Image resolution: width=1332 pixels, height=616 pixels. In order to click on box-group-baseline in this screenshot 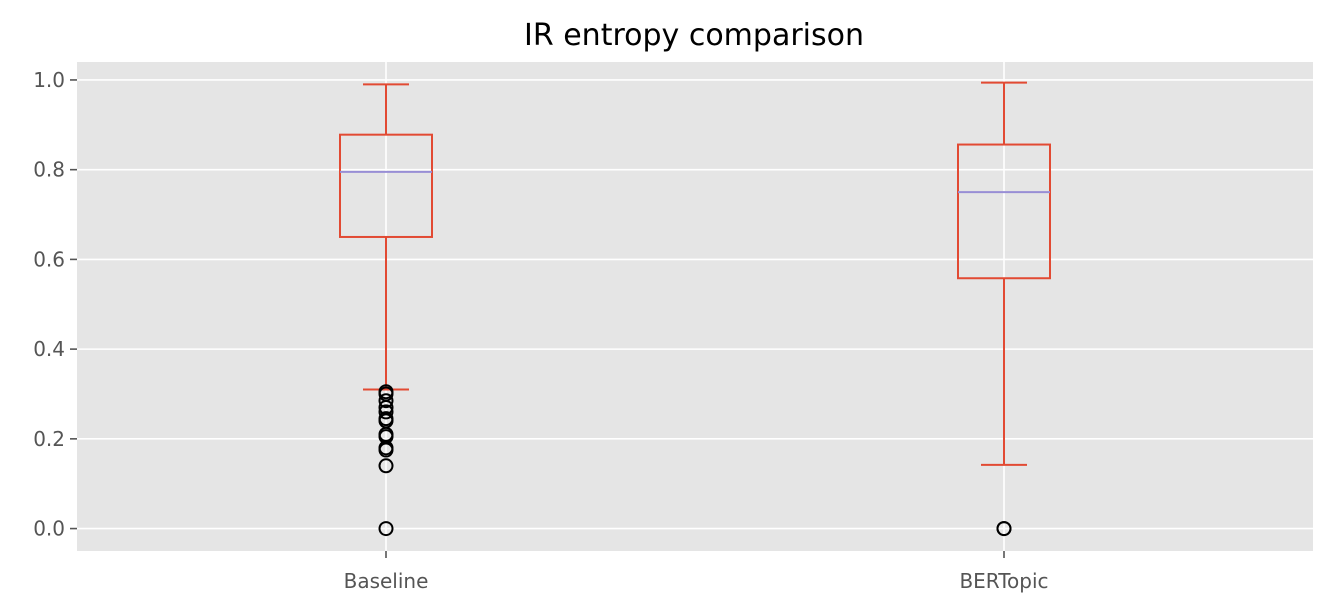, I will do `click(386, 310)`.